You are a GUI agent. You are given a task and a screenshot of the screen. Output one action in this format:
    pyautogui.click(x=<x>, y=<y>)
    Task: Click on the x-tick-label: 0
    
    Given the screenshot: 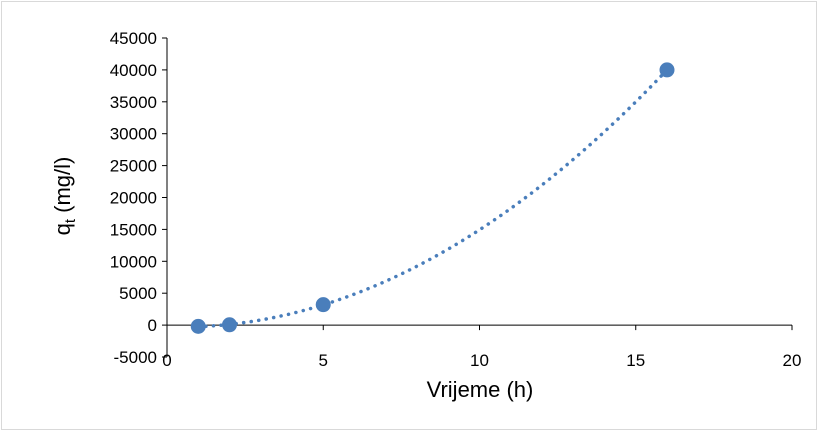 What is the action you would take?
    pyautogui.click(x=166, y=360)
    